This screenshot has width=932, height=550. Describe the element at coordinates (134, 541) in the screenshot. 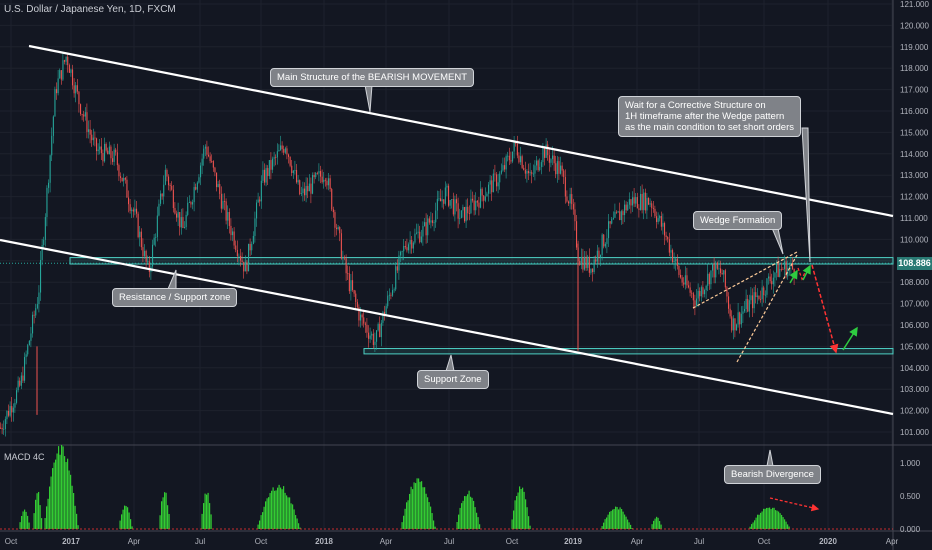

I see `x-tick-label: Apr` at that location.